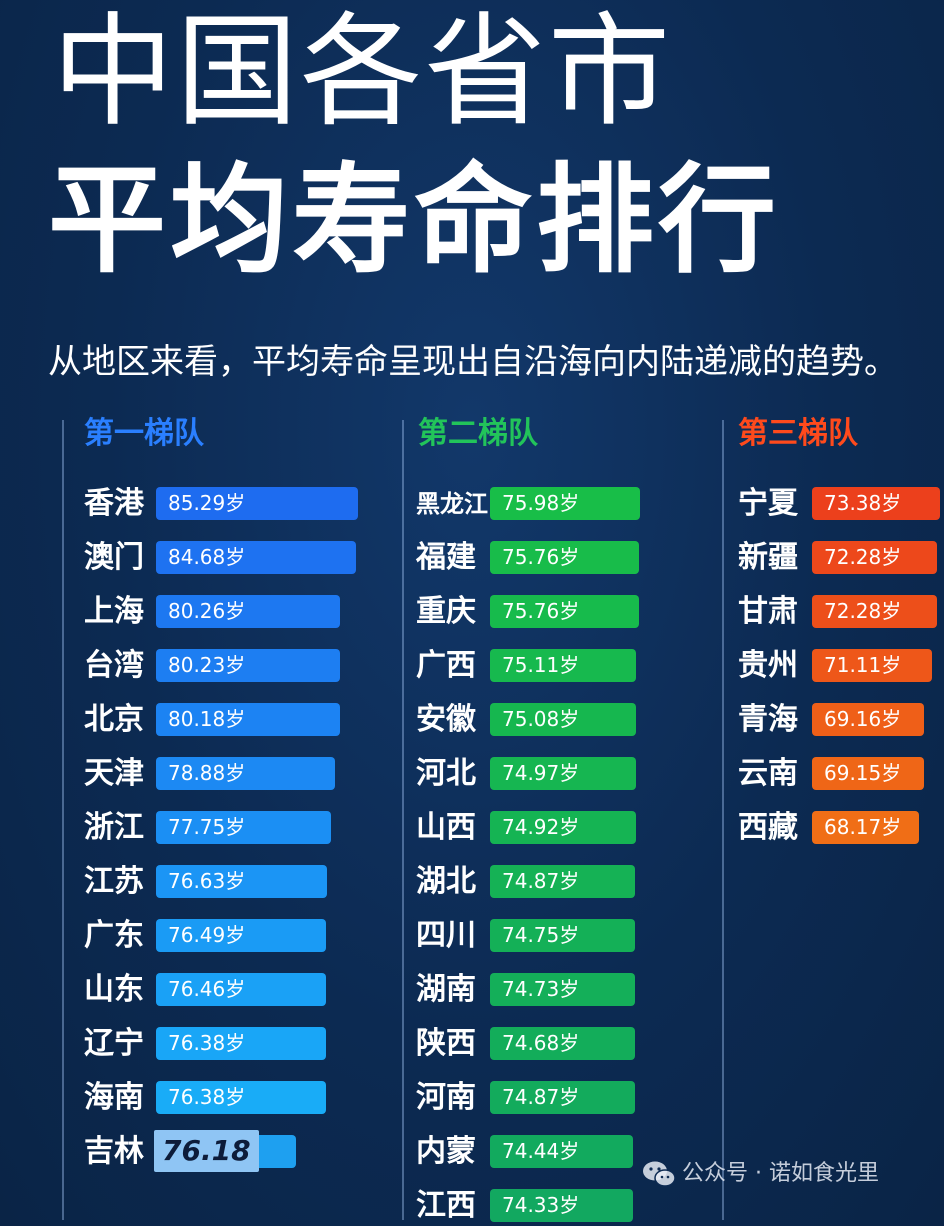 The image size is (944, 1226). What do you see at coordinates (780, 1173) in the screenshot?
I see `watermark-text: 公众号 · 诺如食光里` at bounding box center [780, 1173].